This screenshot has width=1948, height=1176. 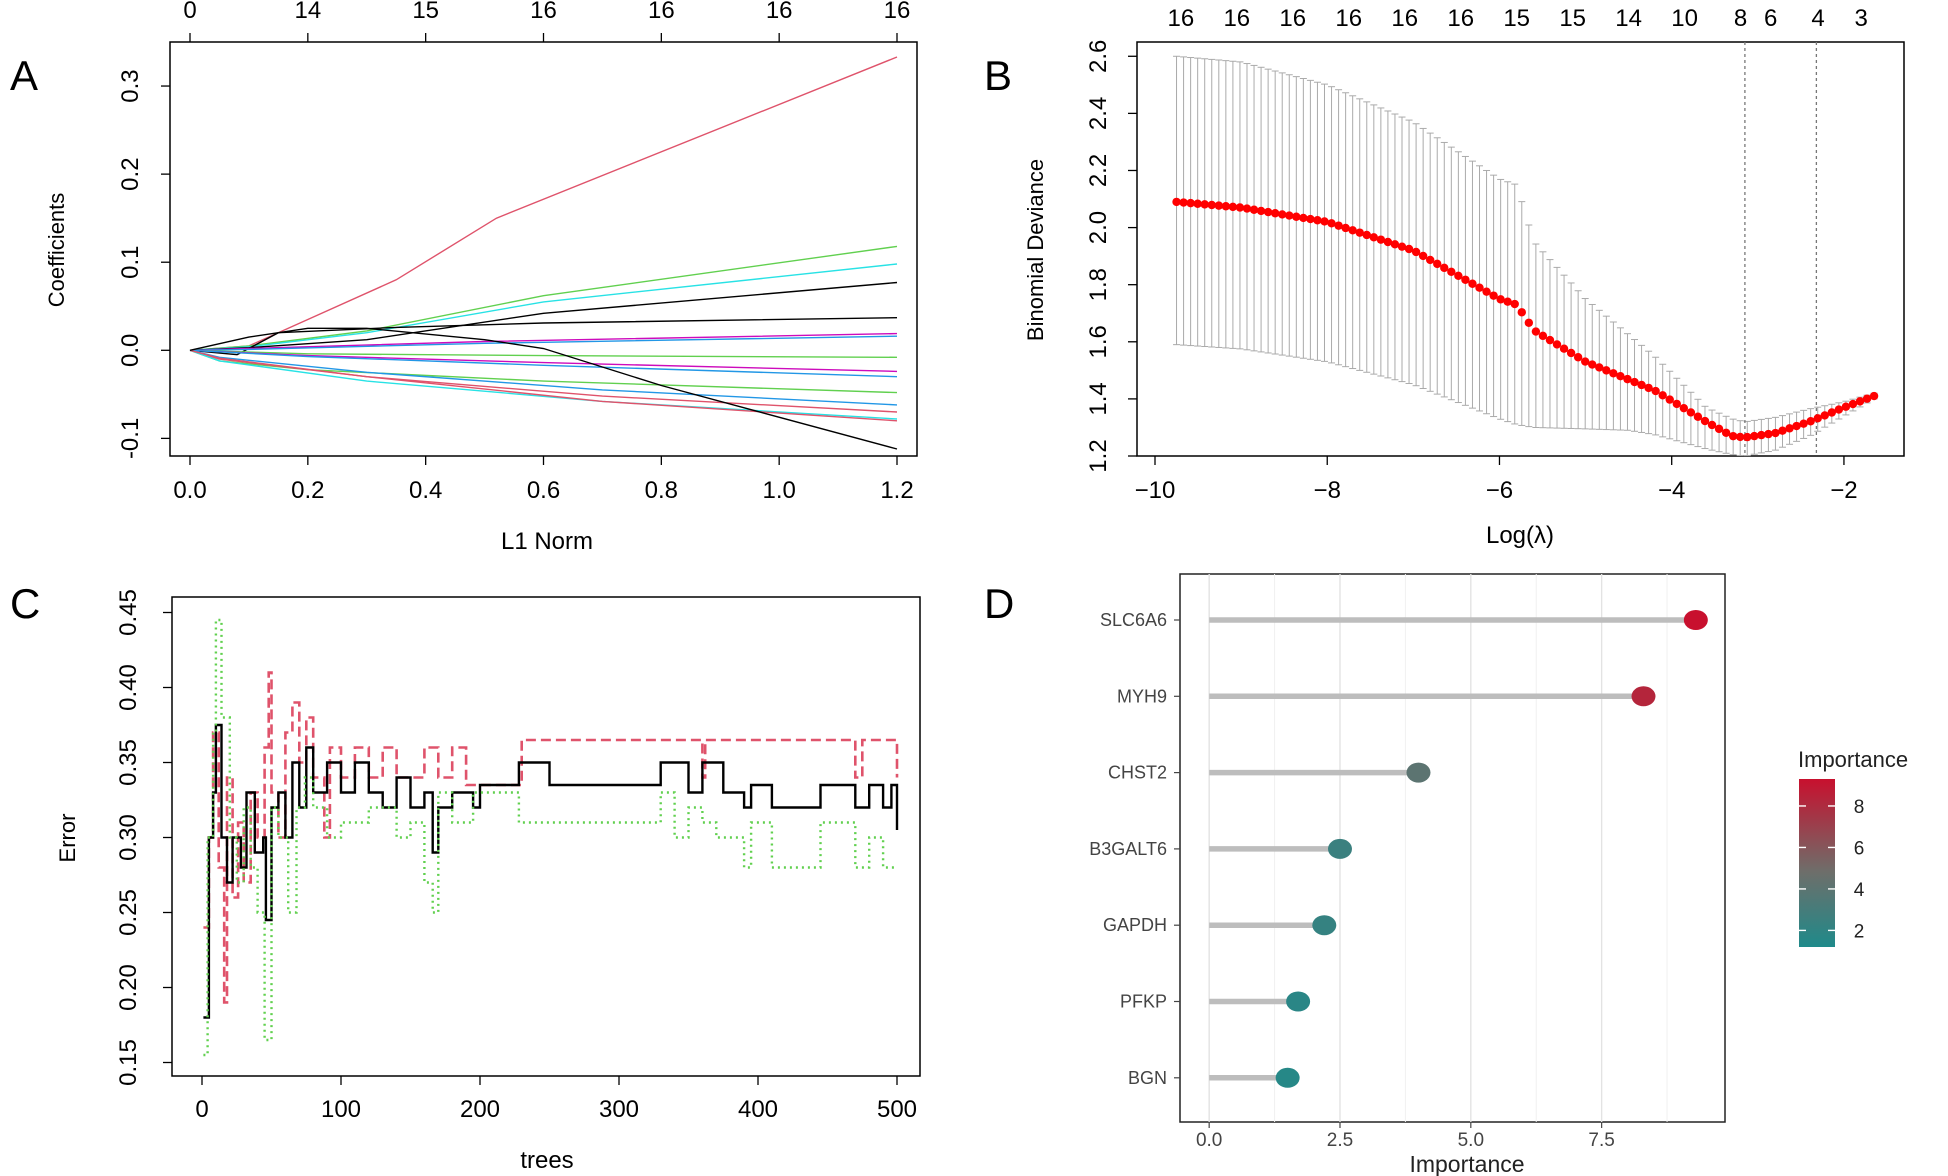 What do you see at coordinates (1128, 849) in the screenshot?
I see `panel-d-gene-label: B3GALT6` at bounding box center [1128, 849].